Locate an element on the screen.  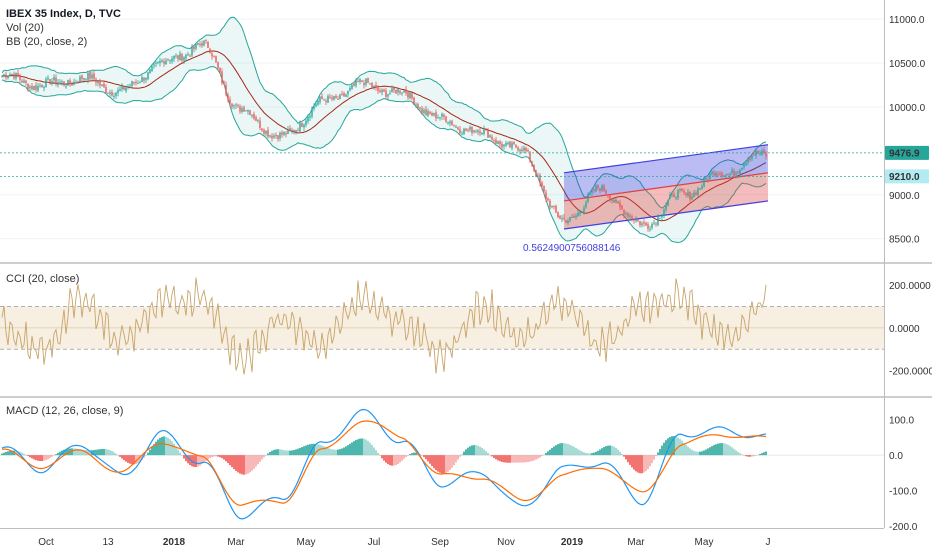
cci-legend: CCI (20, close) is located at coordinates (42, 279).